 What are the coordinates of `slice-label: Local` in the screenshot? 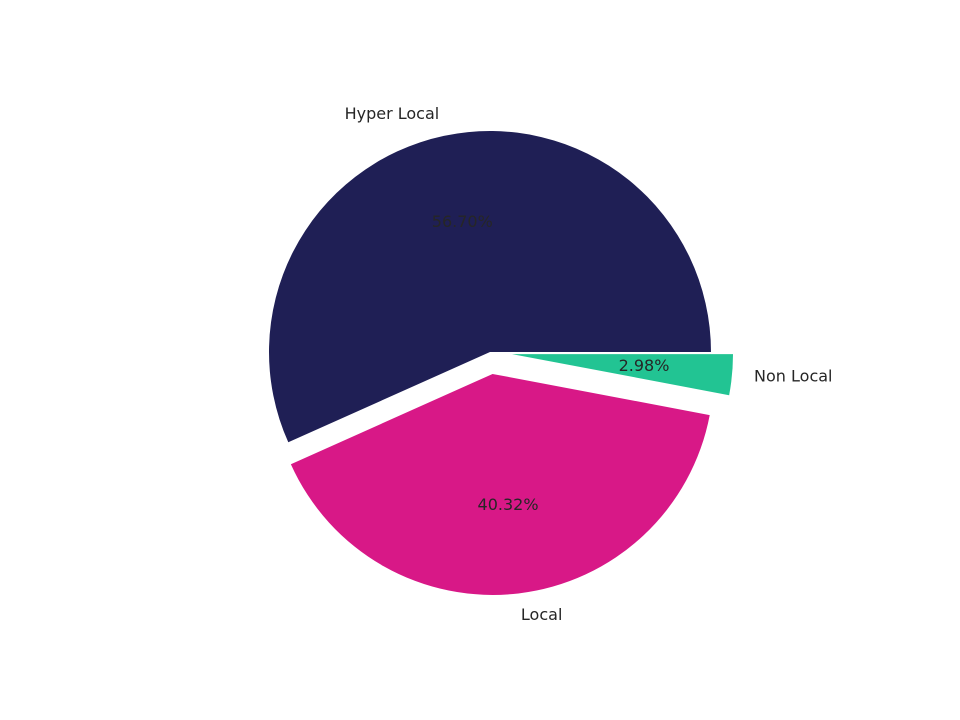 It's located at (541, 614).